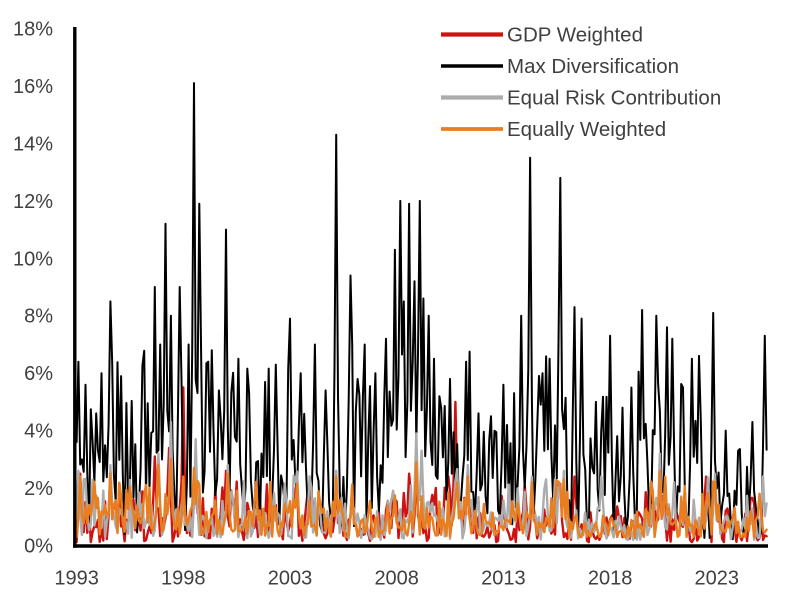 This screenshot has width=787, height=608. What do you see at coordinates (717, 579) in the screenshot?
I see `svg-text: 2023` at bounding box center [717, 579].